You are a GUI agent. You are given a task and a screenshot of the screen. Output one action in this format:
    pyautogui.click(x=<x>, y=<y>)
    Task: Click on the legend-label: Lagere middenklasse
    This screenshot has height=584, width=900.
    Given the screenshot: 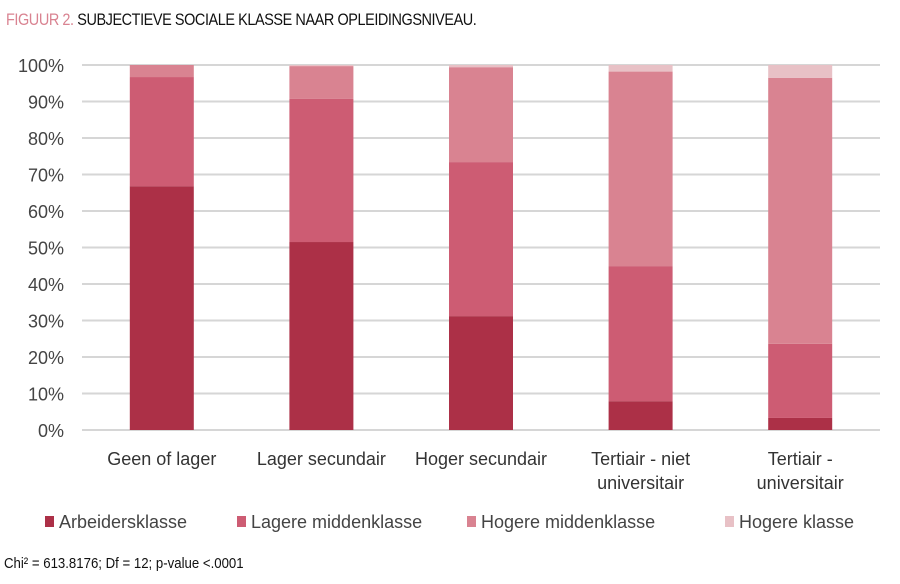 What is the action you would take?
    pyautogui.click(x=336, y=522)
    